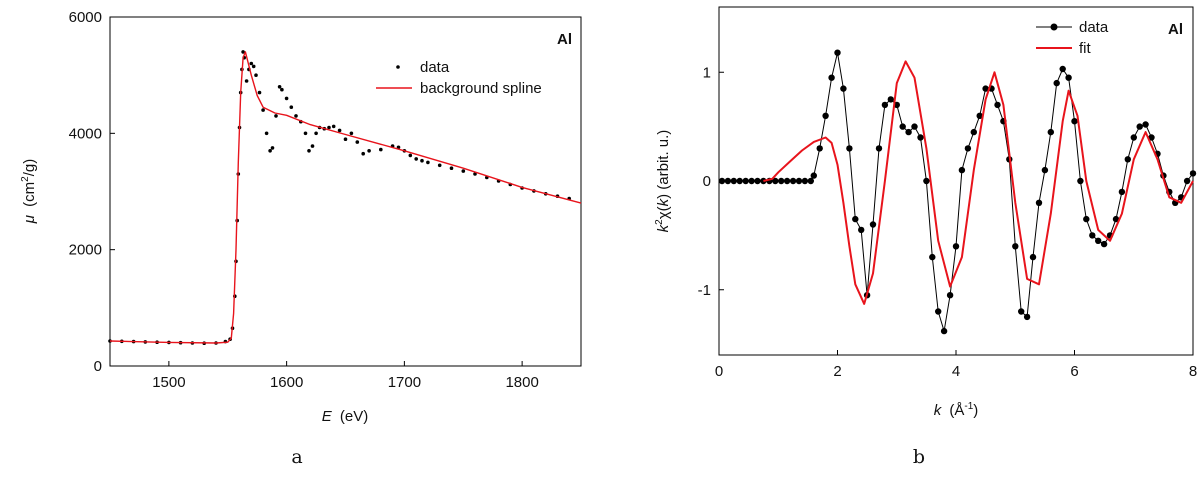 This screenshot has width=1204, height=478. What do you see at coordinates (837, 371) in the screenshot?
I see `b-x-tick-label-1: 2` at bounding box center [837, 371].